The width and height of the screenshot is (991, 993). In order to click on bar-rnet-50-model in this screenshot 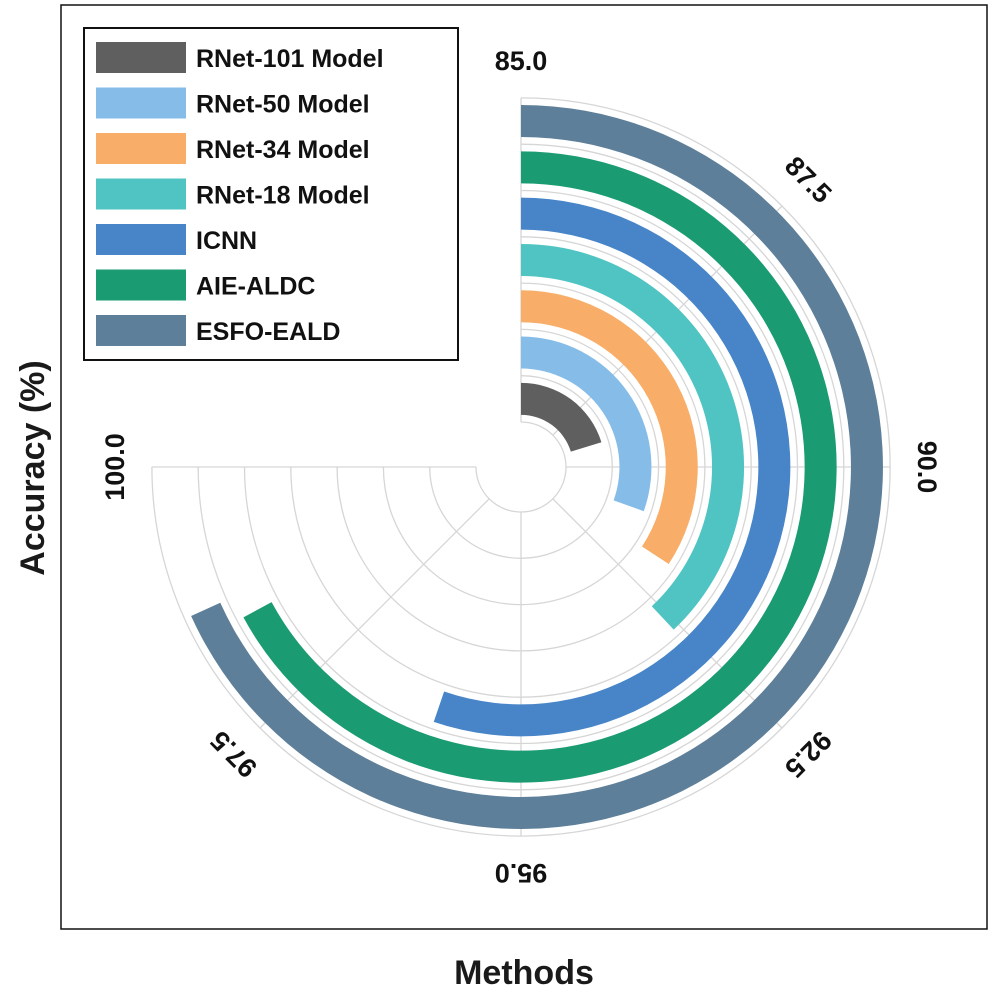, I will do `click(586, 424)`.